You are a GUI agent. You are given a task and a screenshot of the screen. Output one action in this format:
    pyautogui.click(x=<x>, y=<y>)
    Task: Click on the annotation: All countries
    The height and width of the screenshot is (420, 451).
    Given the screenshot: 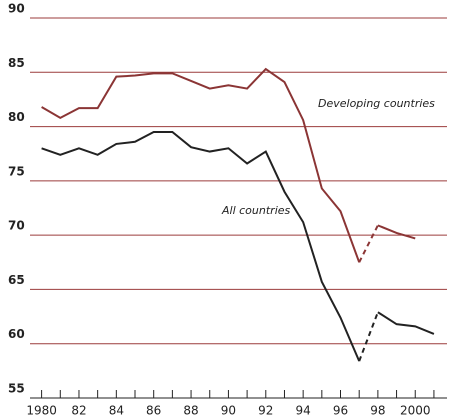 What is the action you would take?
    pyautogui.click(x=256, y=210)
    